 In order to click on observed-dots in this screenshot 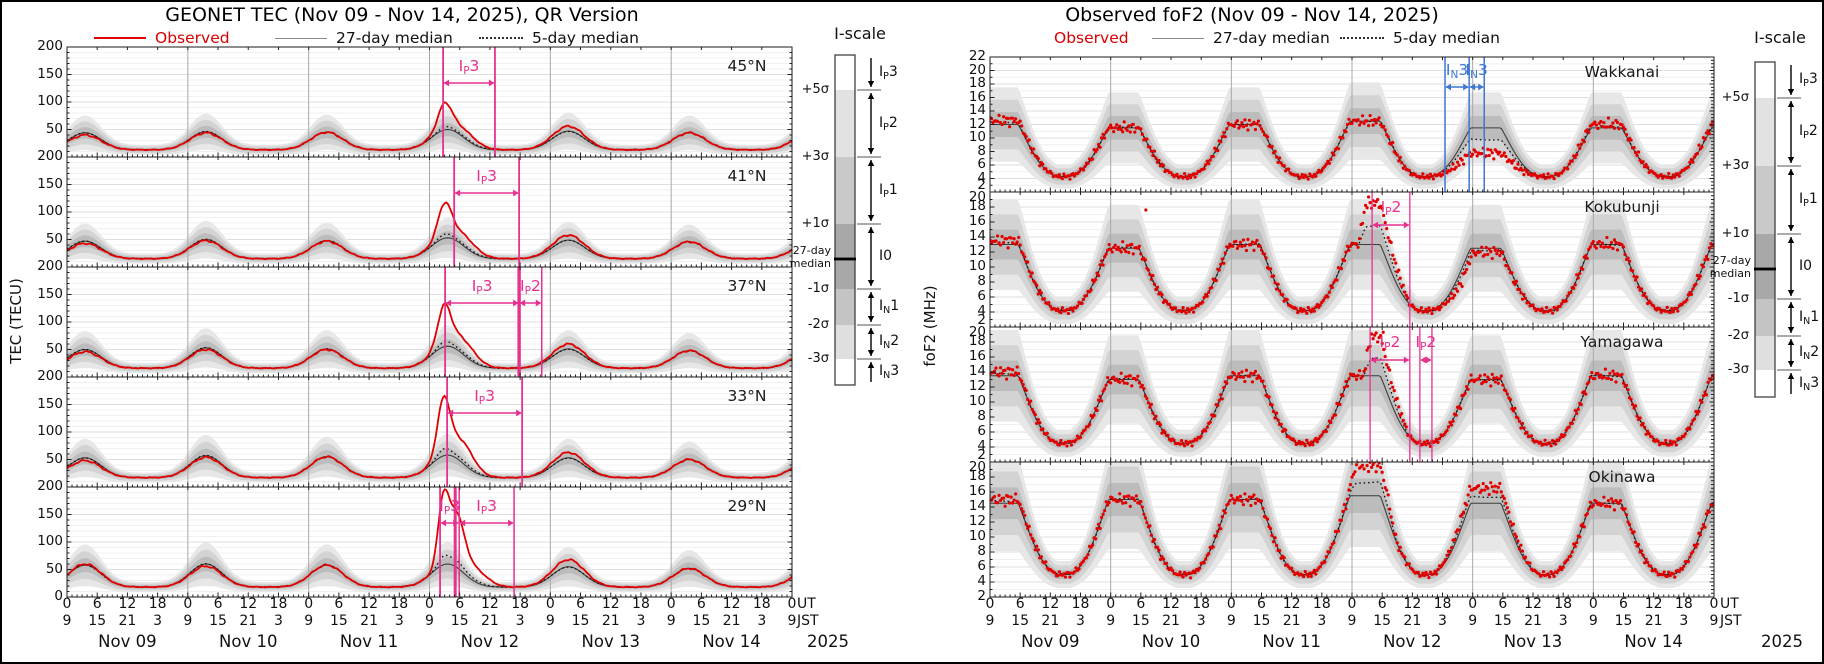, I will do `click(1352, 147)`.